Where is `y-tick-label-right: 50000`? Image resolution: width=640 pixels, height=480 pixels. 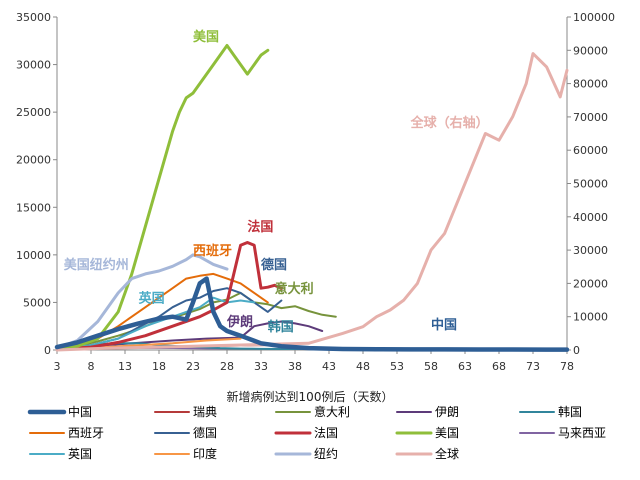 y-tick-label-right: 50000 is located at coordinates (590, 184).